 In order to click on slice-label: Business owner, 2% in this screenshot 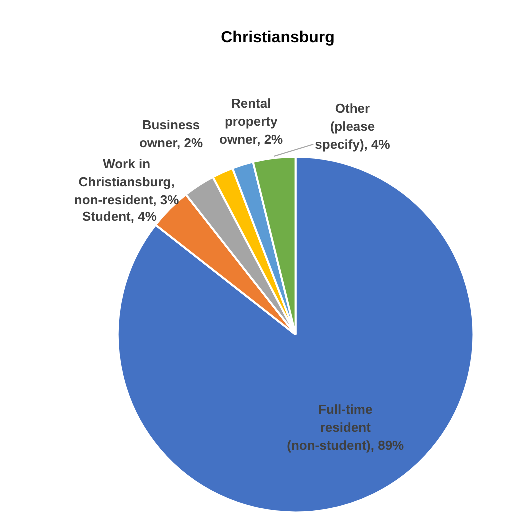, I will do `click(171, 133)`.